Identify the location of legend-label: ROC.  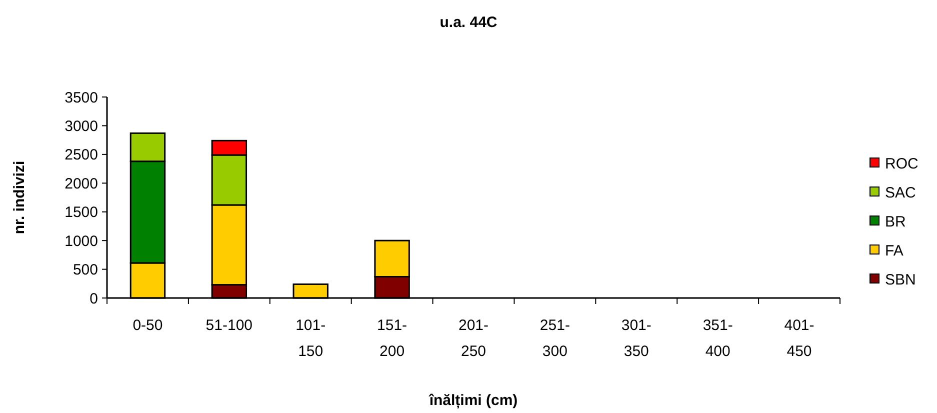
(901, 163).